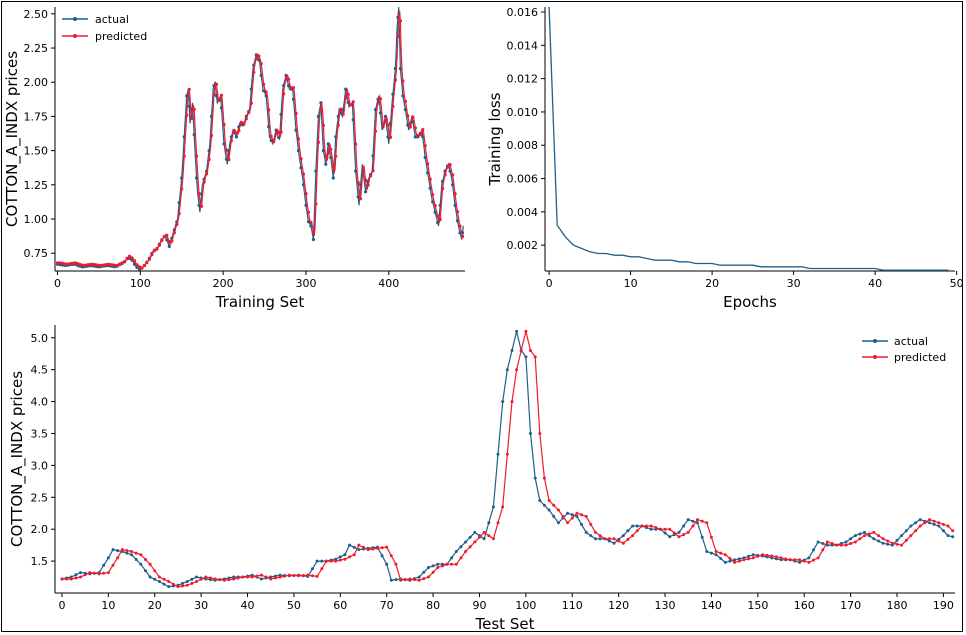  What do you see at coordinates (36, 14) in the screenshot?
I see `training-y-tick-label: 2.50` at bounding box center [36, 14].